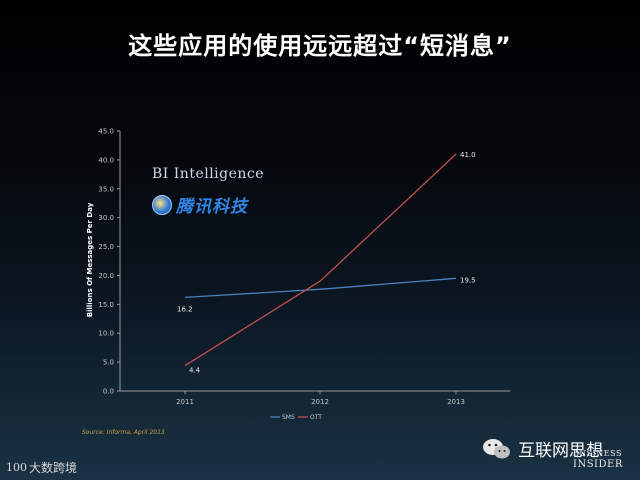 This screenshot has width=640, height=480. Describe the element at coordinates (106, 132) in the screenshot. I see `y-tick-label: 45.0` at that location.